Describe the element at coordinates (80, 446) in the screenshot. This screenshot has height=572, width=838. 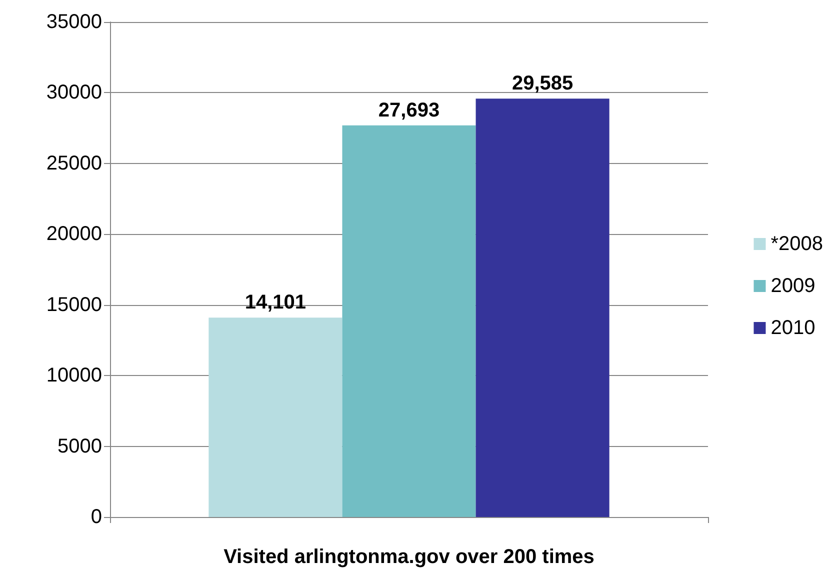
I see `y-tick-label: 5000` at that location.